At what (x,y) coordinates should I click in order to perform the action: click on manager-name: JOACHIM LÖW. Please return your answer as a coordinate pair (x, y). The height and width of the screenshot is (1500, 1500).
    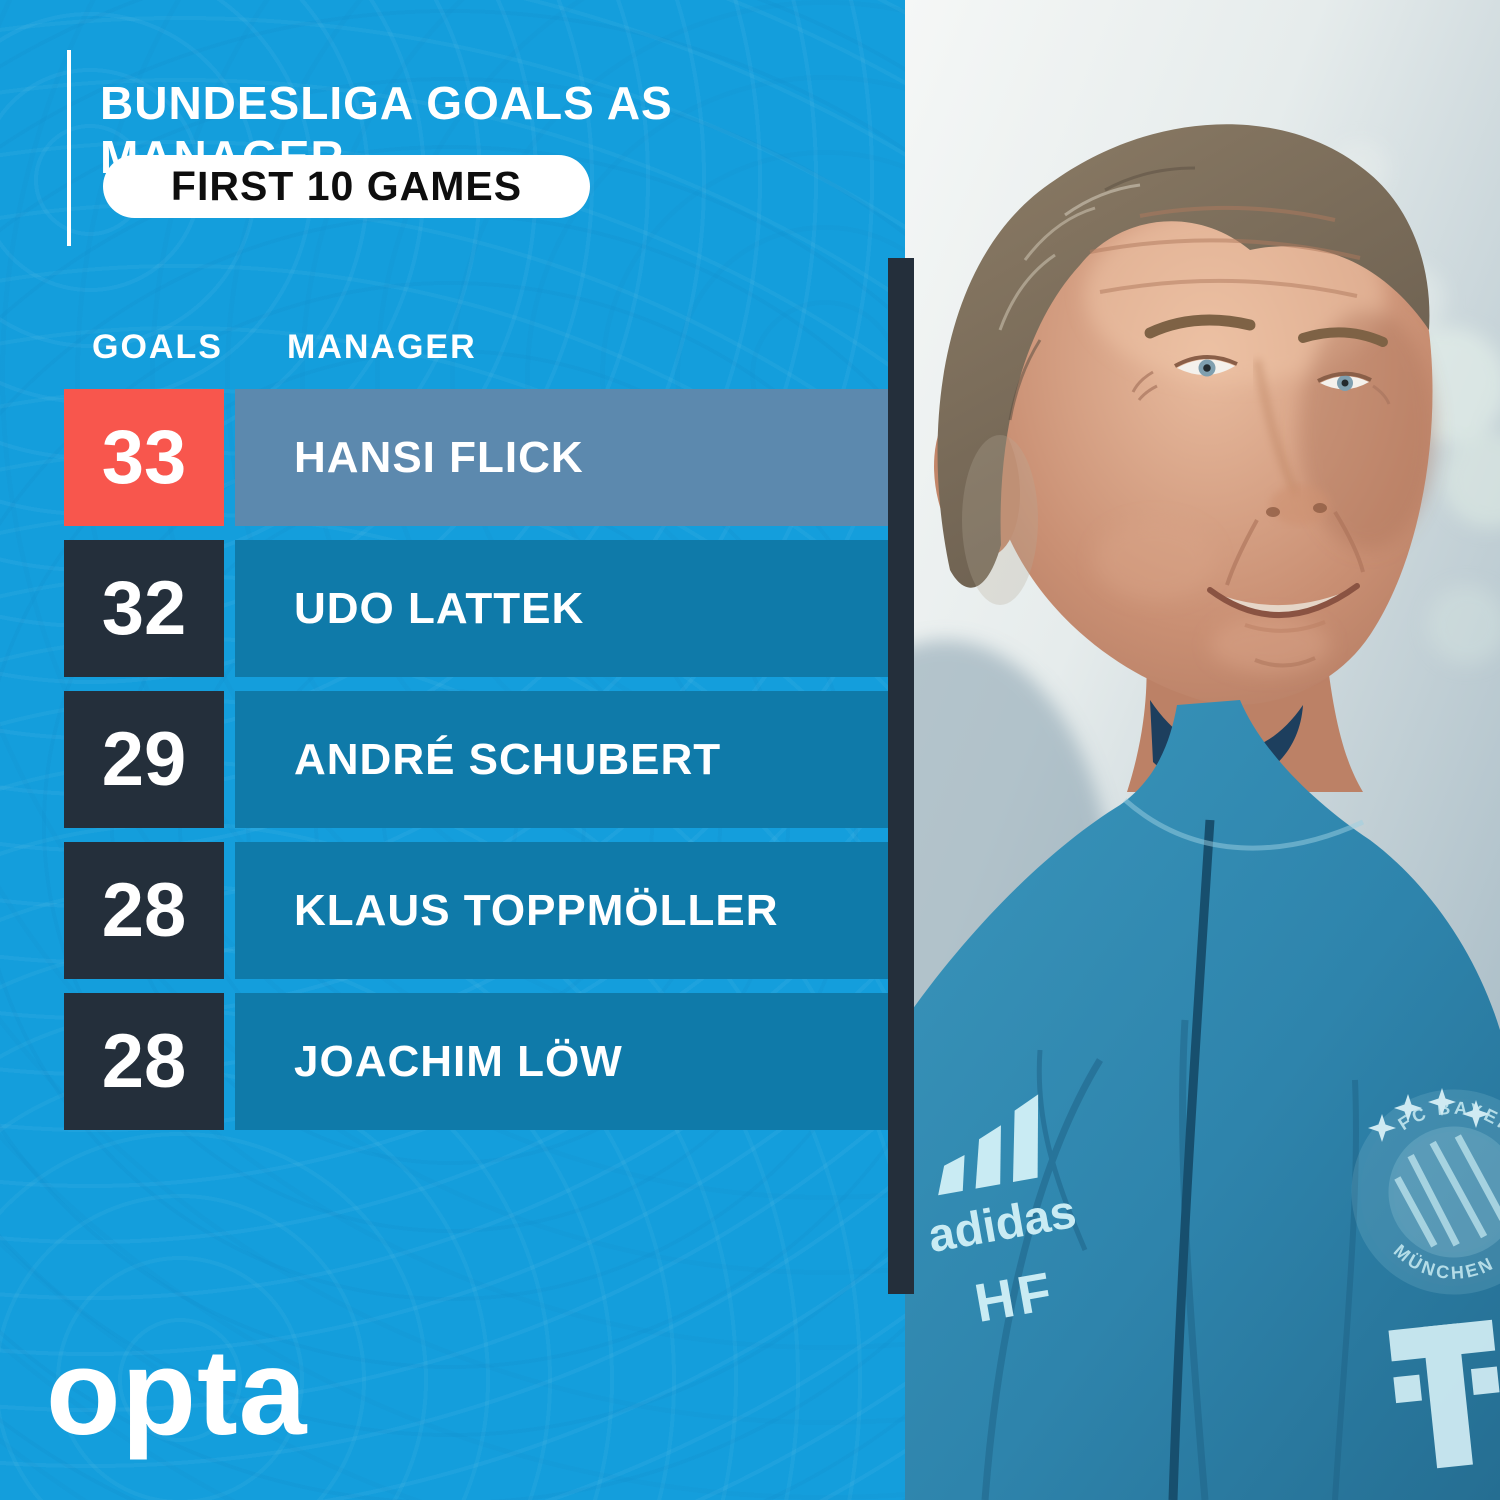
    Looking at the image, I should click on (458, 1061).